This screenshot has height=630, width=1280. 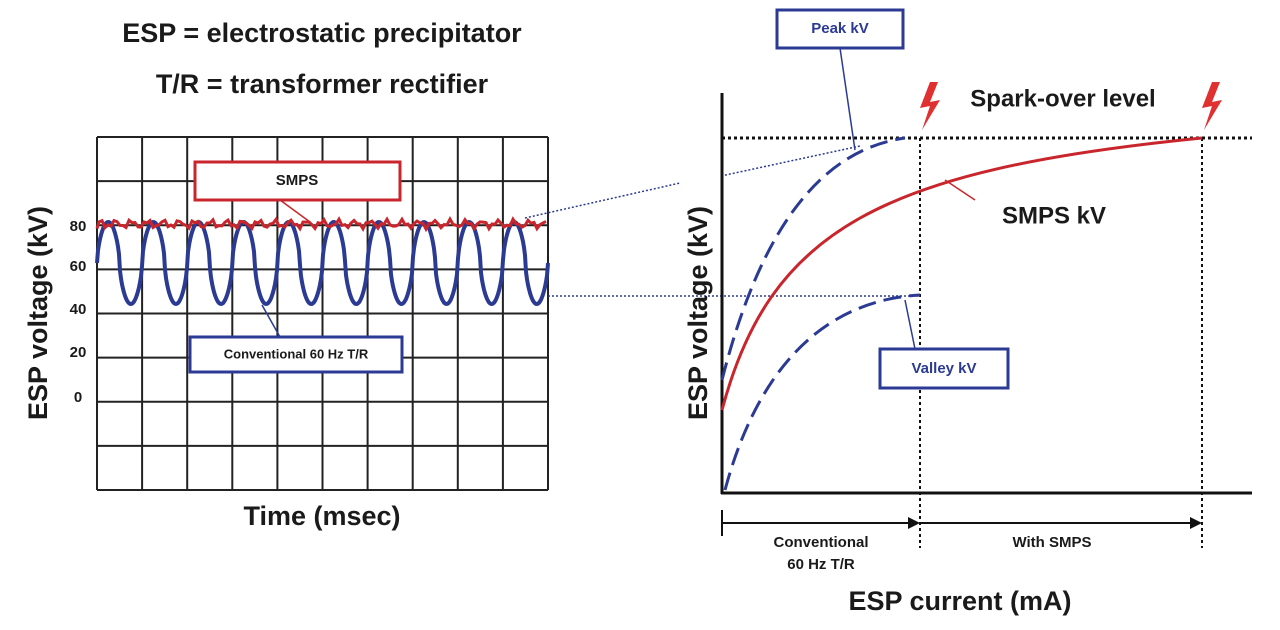 What do you see at coordinates (959, 601) in the screenshot?
I see `x-axis-label: ESP current (mA)` at bounding box center [959, 601].